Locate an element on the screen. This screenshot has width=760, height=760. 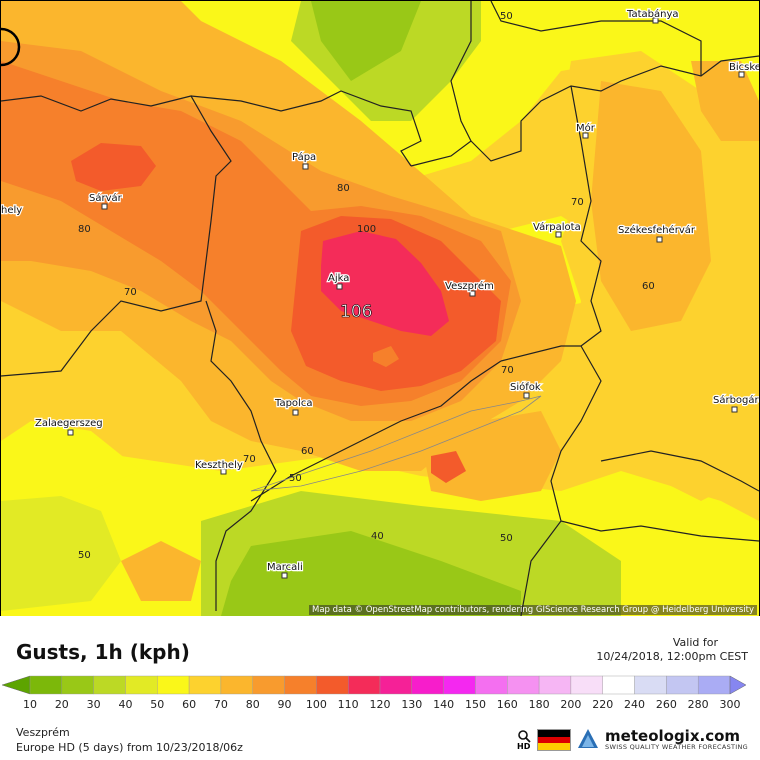
city-ajka: Ajka is located at coordinates (338, 278).